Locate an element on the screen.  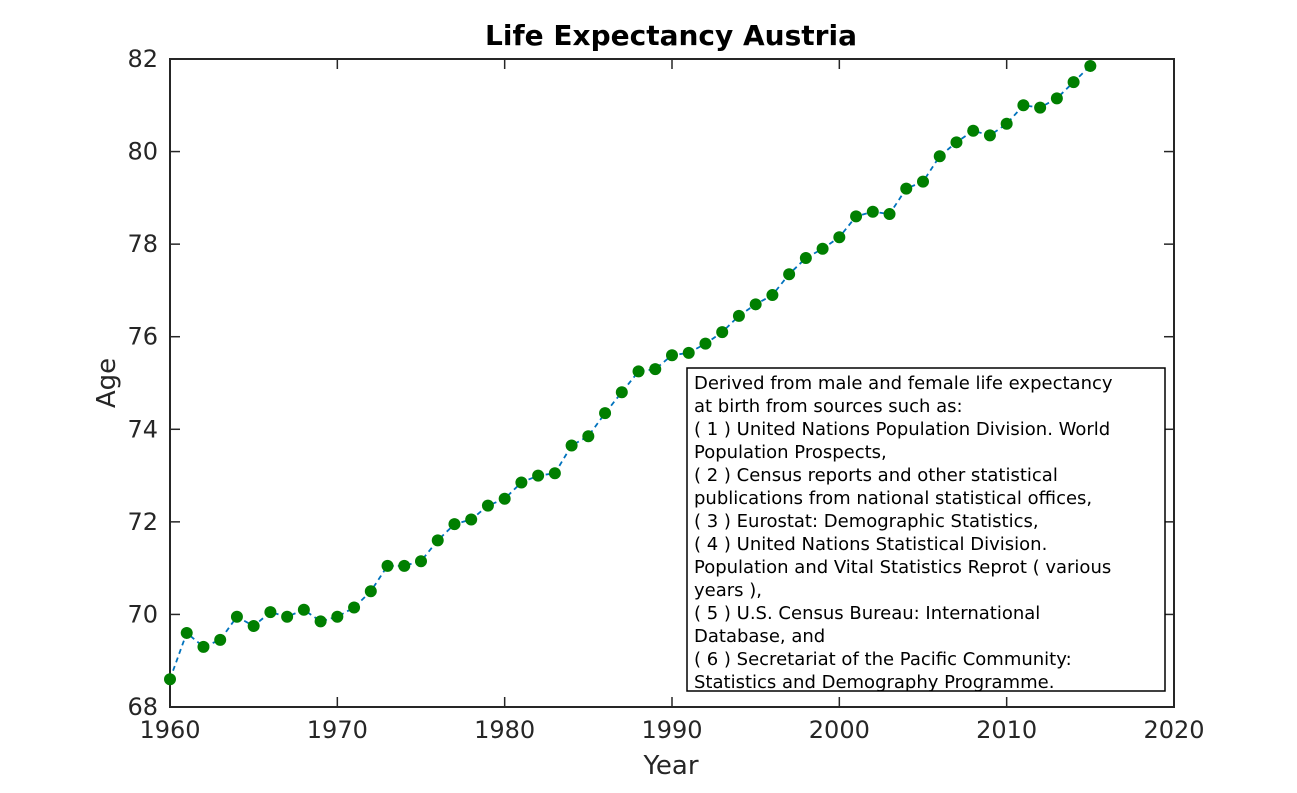
x-tick-label: 1990 is located at coordinates (671, 730).